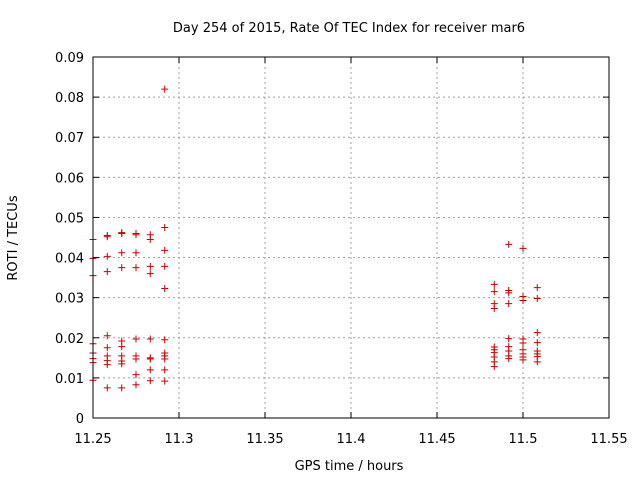 Image resolution: width=640 pixels, height=480 pixels. Describe the element at coordinates (69, 178) in the screenshot. I see `y-tick-label: 0.06` at that location.